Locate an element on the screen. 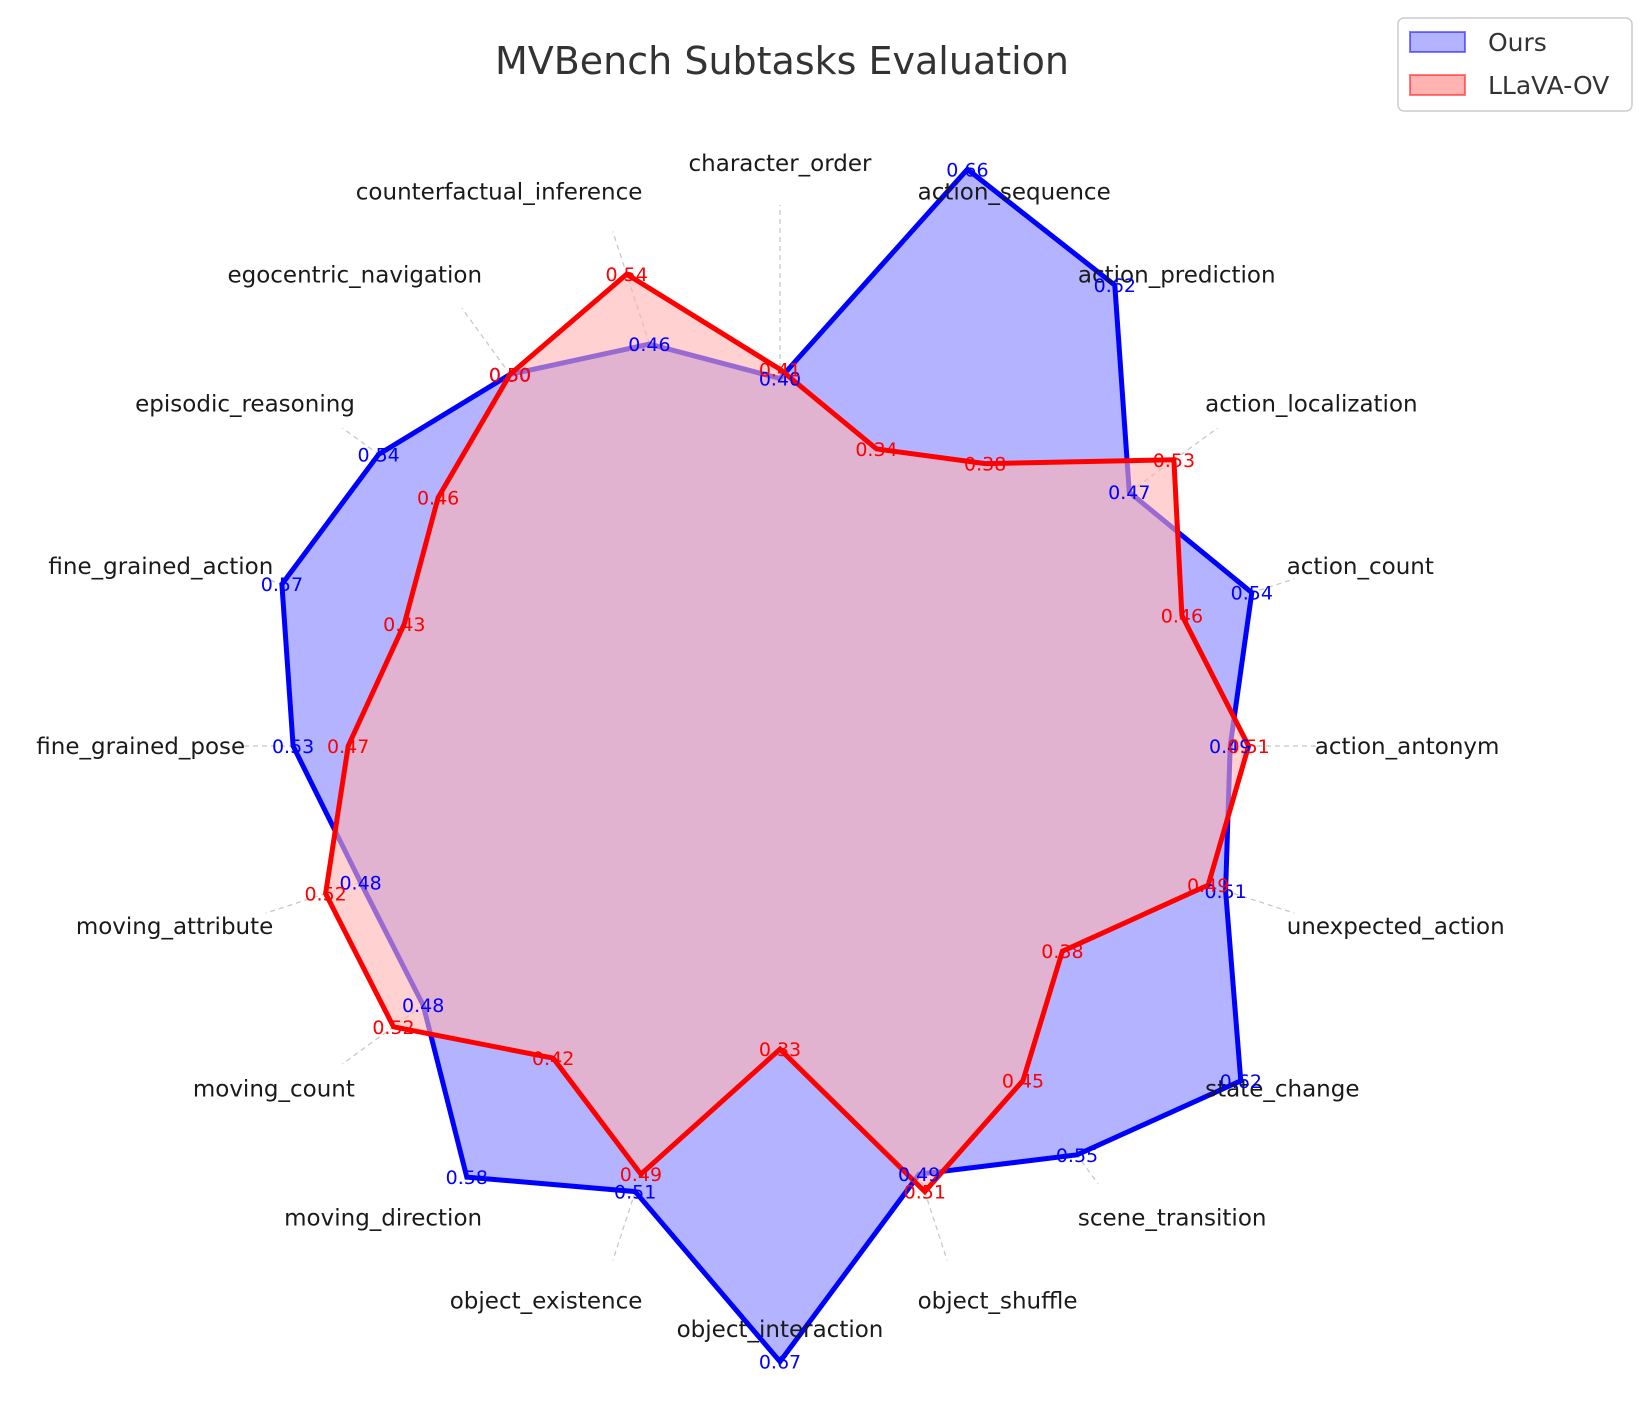 This screenshot has height=1422, width=1647. value-label-ours-scene_transition: 0.55 is located at coordinates (1077, 1156).